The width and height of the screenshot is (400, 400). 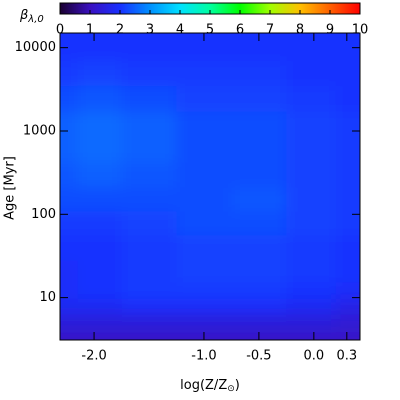 I want to click on y-axis-label: Age [Myr], so click(x=10, y=188).